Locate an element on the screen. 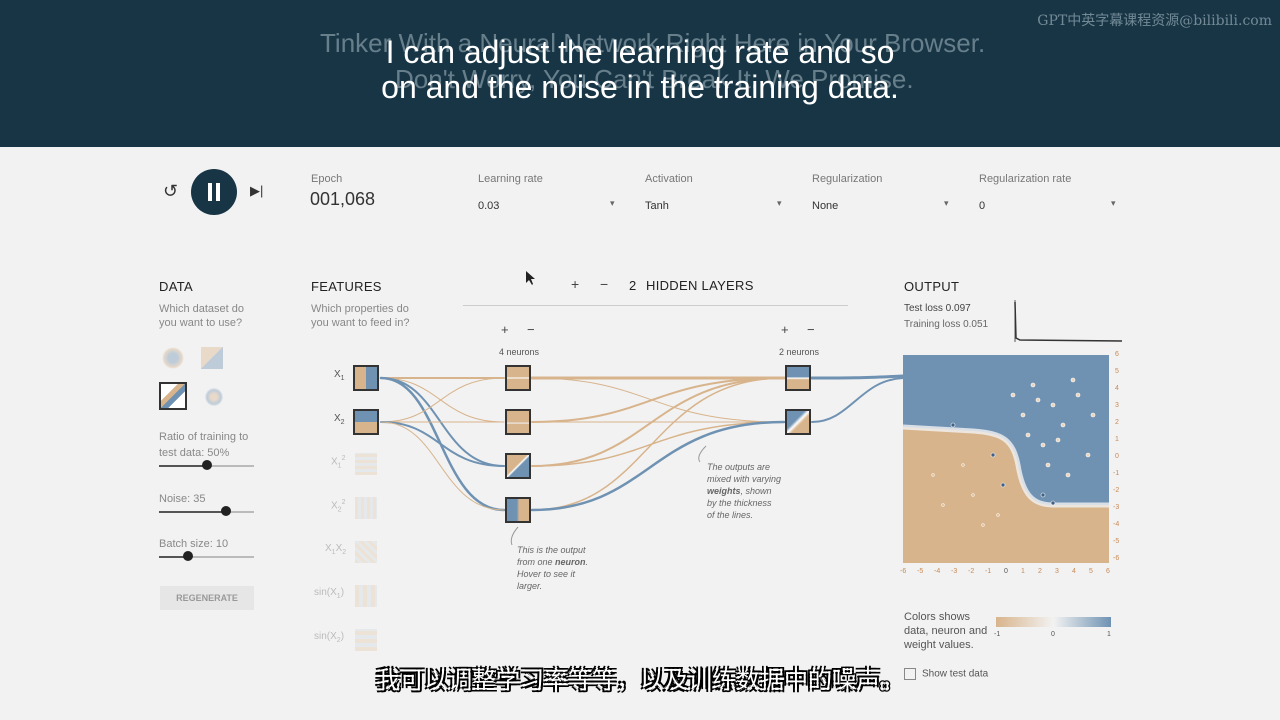  ratio-slider-knob is located at coordinates (206, 465).